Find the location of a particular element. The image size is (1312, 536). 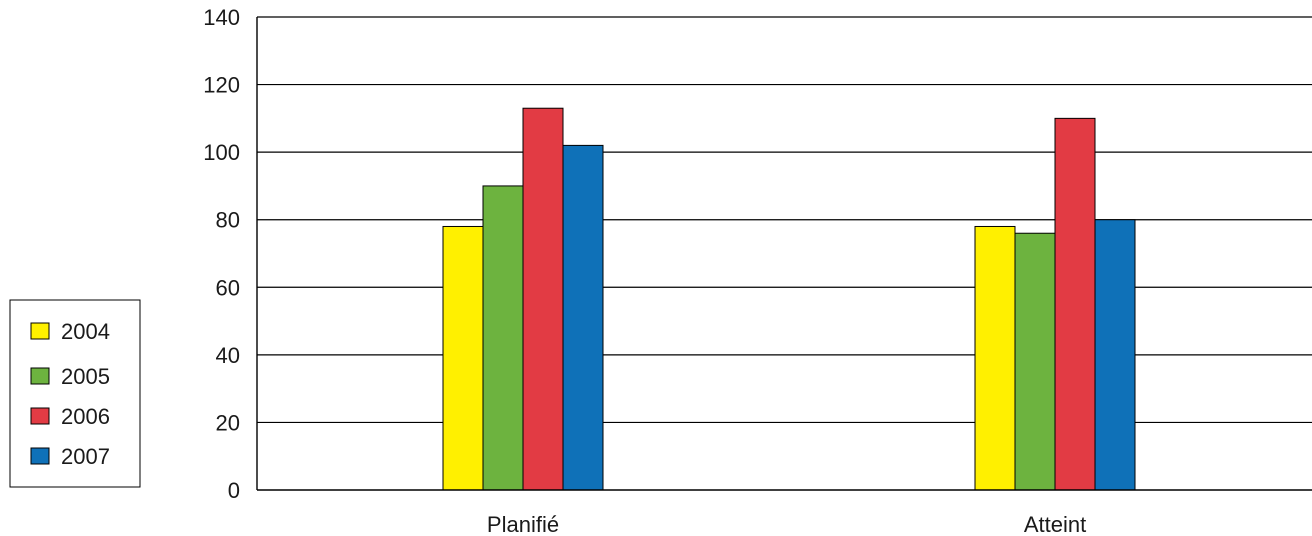

x-axis-categories: Planifié Atteint is located at coordinates (786, 524).